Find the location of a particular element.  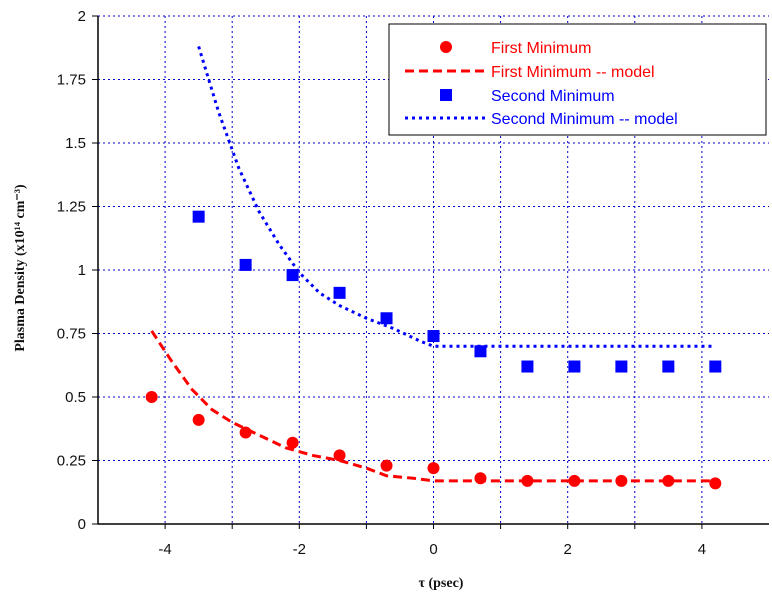

x-tick-labels: -4 -2 0 2 4 is located at coordinates (432, 549).